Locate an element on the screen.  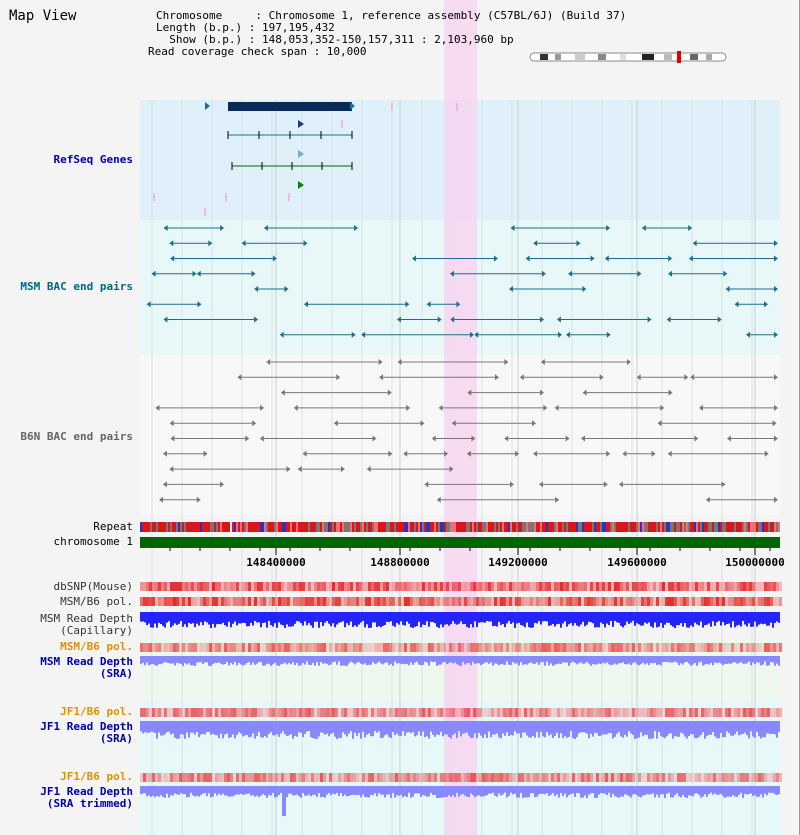
track-label-msm-bac: MSM BAC end pairs is located at coordinates (76, 286).